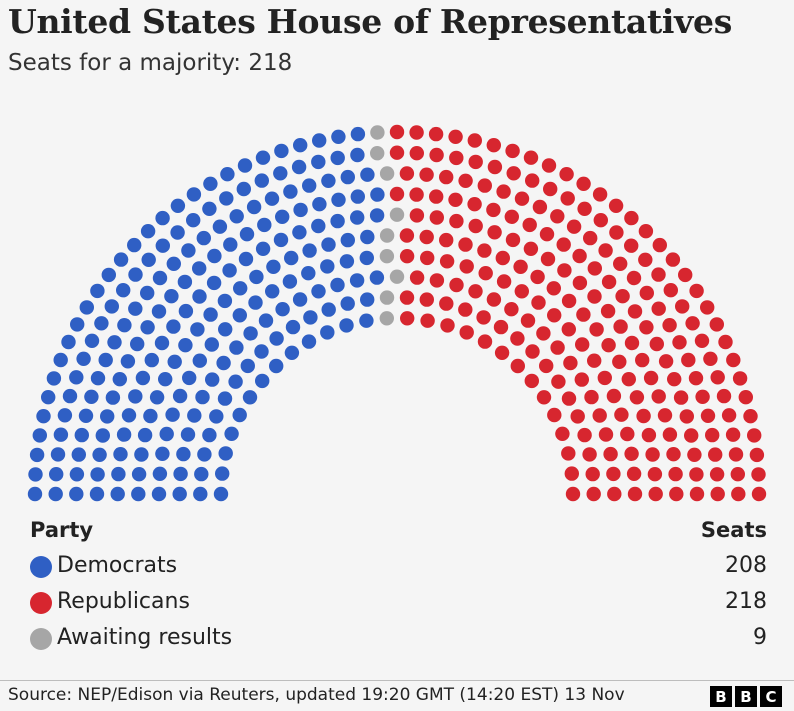 Image resolution: width=794 pixels, height=711 pixels. Describe the element at coordinates (123, 601) in the screenshot. I see `legend-item-label: Republicans` at that location.